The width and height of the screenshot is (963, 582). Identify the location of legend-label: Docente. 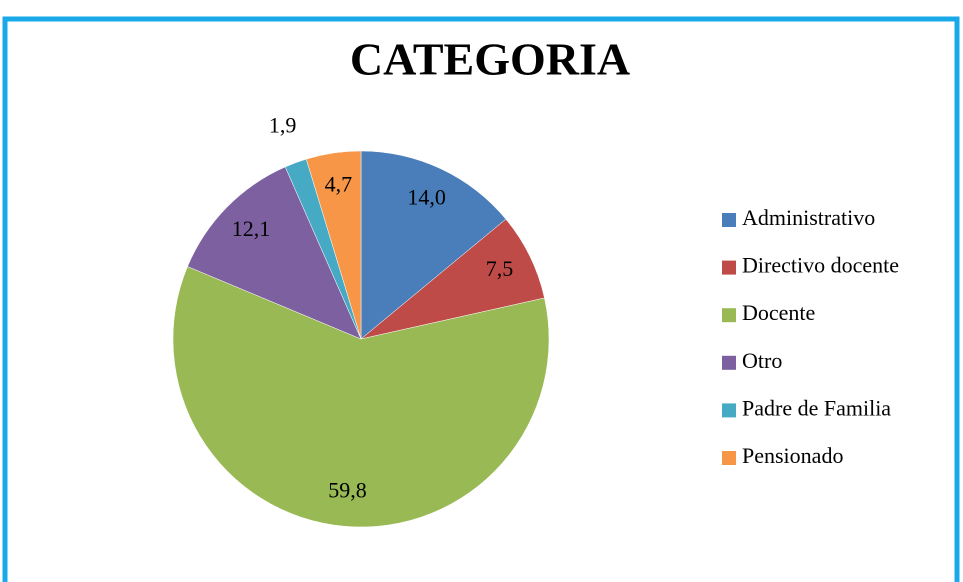
(778, 312).